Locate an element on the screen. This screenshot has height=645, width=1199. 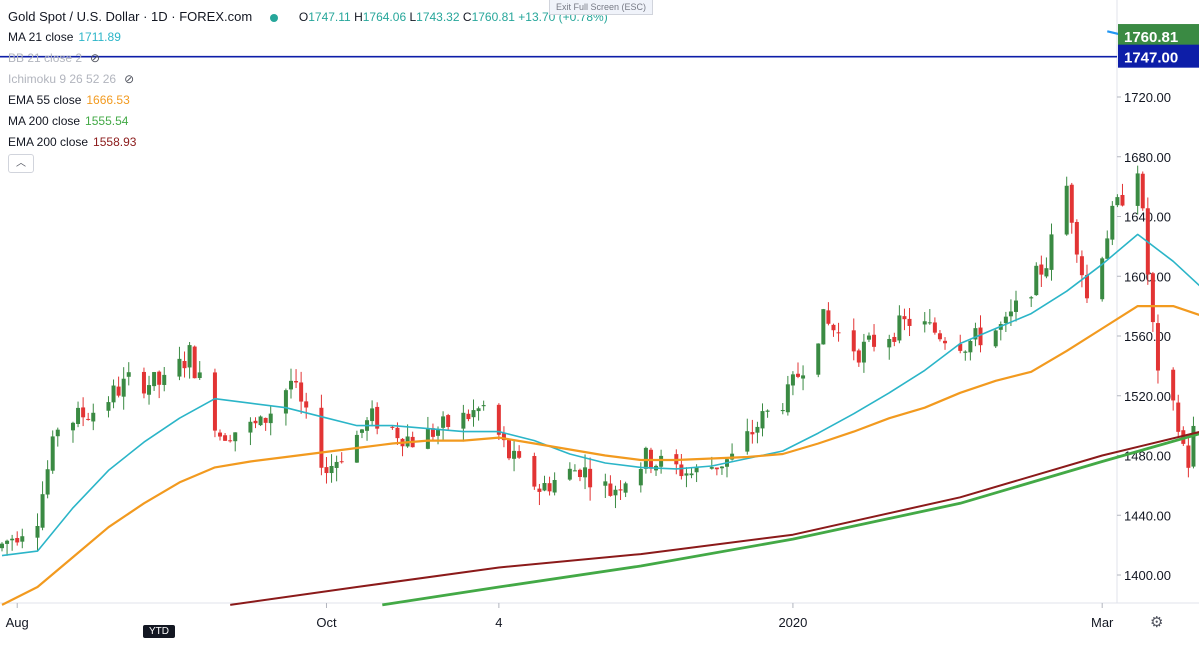
indicator-value: 1711.89 is located at coordinates (99, 37).